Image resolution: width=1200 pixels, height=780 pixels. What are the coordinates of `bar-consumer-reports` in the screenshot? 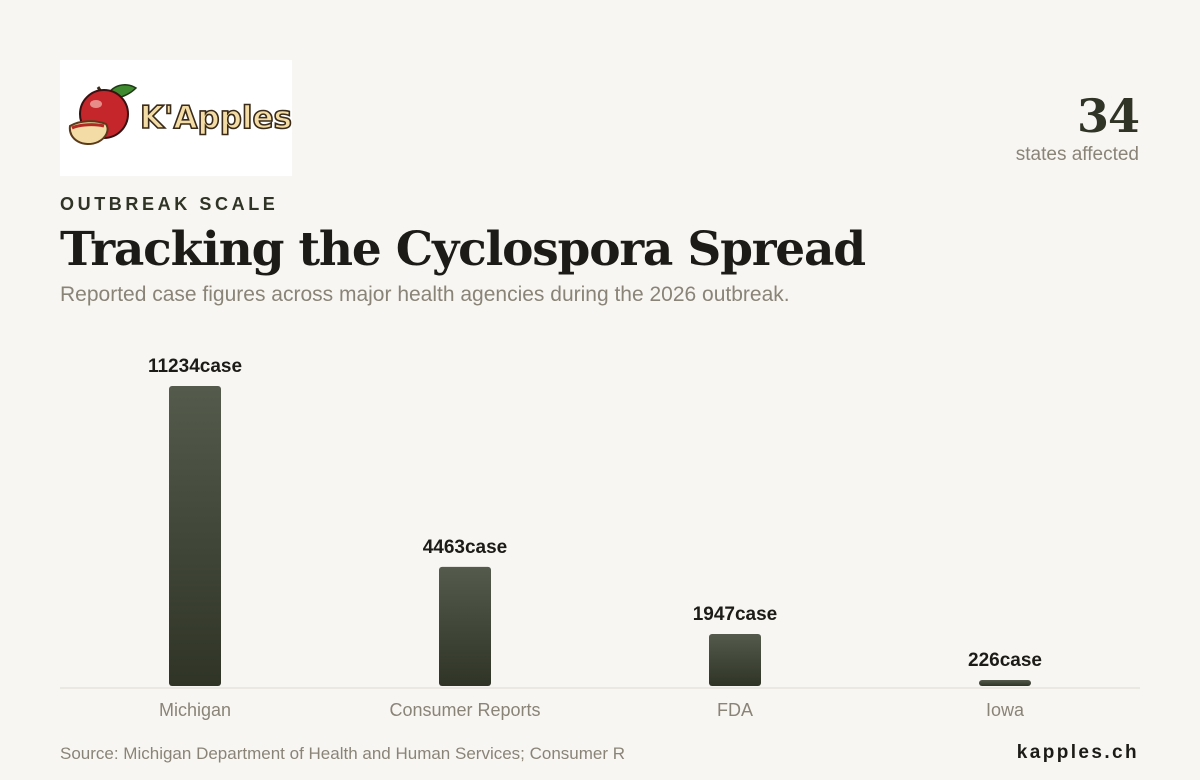 It's located at (465, 626).